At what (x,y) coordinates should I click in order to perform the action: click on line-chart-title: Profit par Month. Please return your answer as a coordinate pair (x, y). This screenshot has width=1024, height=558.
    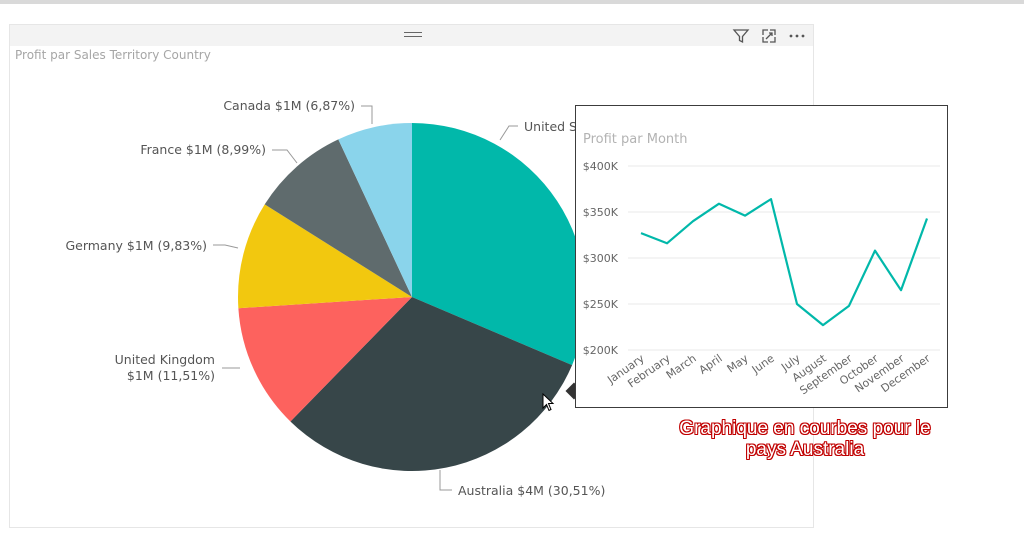
    Looking at the image, I should click on (635, 139).